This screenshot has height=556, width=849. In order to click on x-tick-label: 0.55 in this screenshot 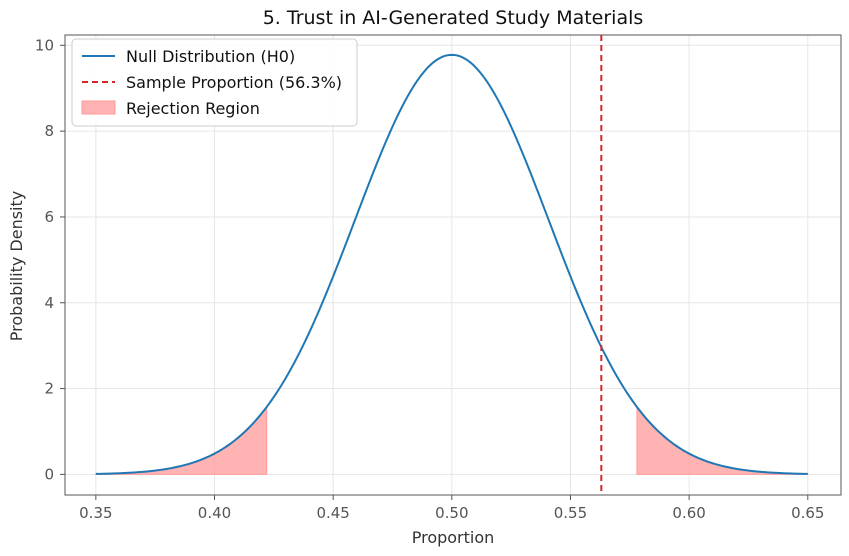, I will do `click(570, 513)`.